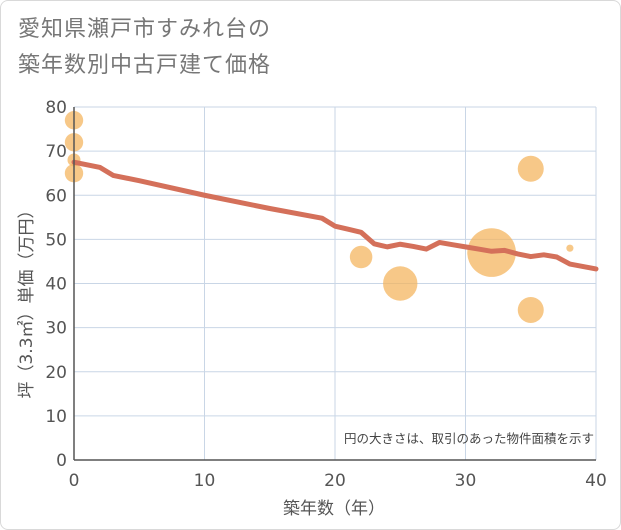  Describe the element at coordinates (74, 481) in the screenshot. I see `x-tick-label: 0` at that location.